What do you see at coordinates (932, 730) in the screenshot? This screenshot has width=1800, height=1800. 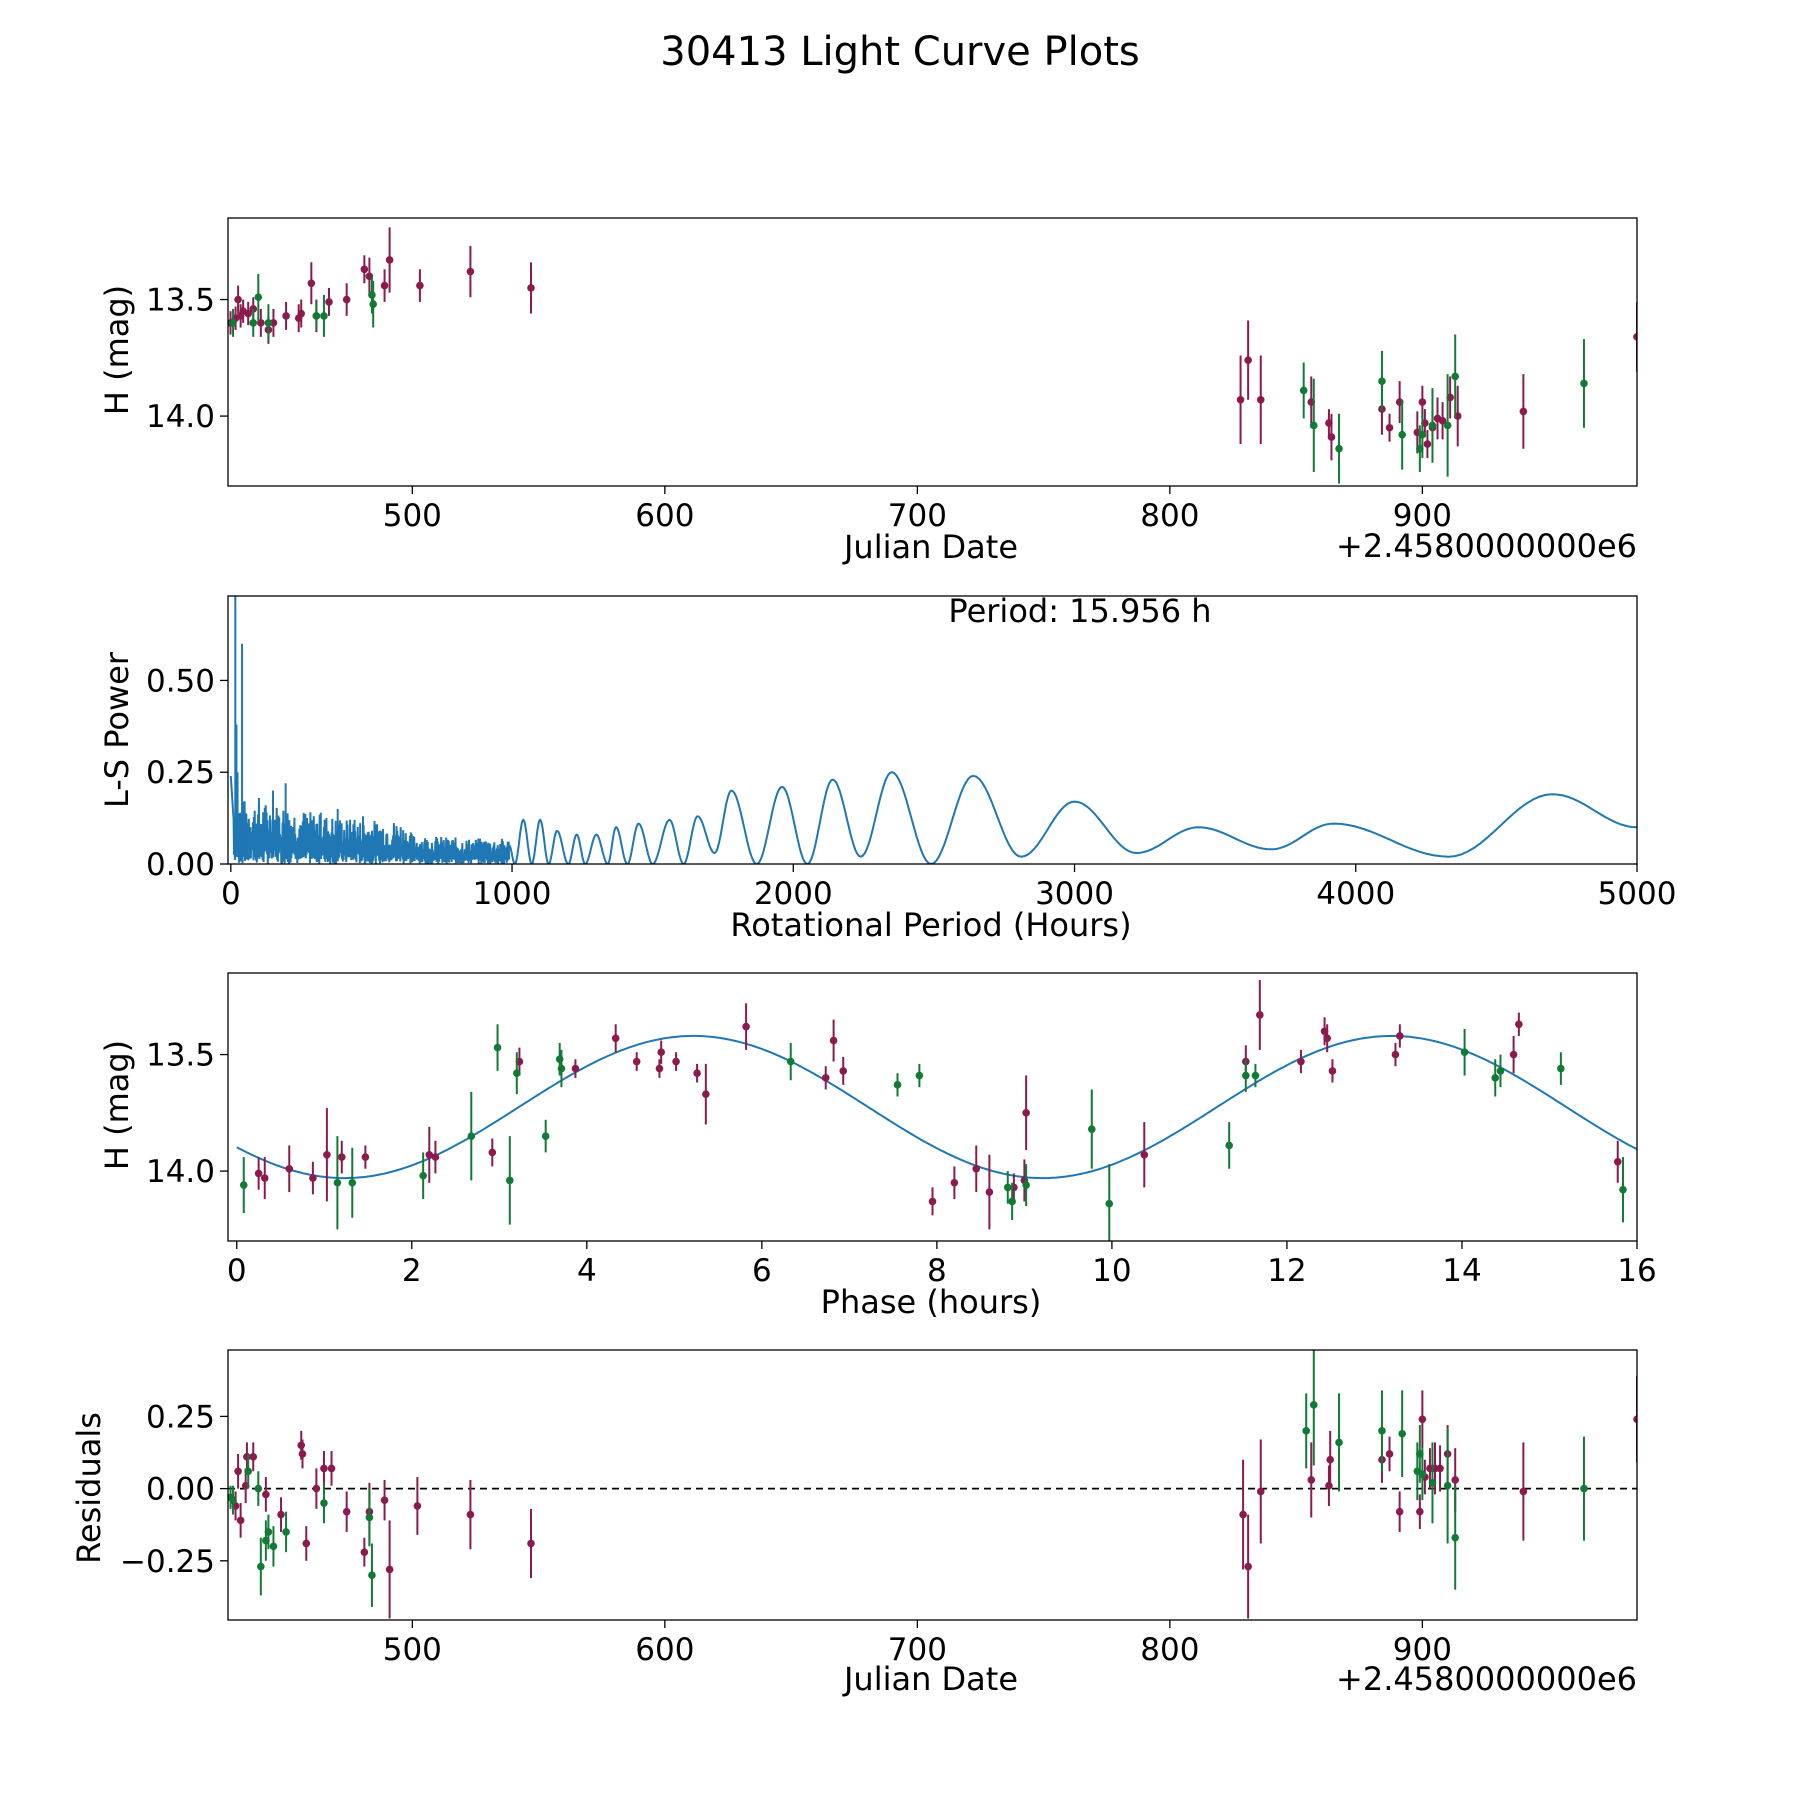 I see `periodogram-frame` at bounding box center [932, 730].